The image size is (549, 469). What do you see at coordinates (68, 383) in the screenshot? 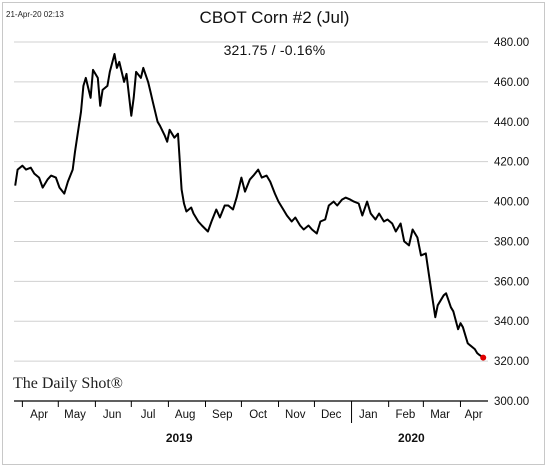
I see `brand-logo: The Daily Shot®` at bounding box center [68, 383].